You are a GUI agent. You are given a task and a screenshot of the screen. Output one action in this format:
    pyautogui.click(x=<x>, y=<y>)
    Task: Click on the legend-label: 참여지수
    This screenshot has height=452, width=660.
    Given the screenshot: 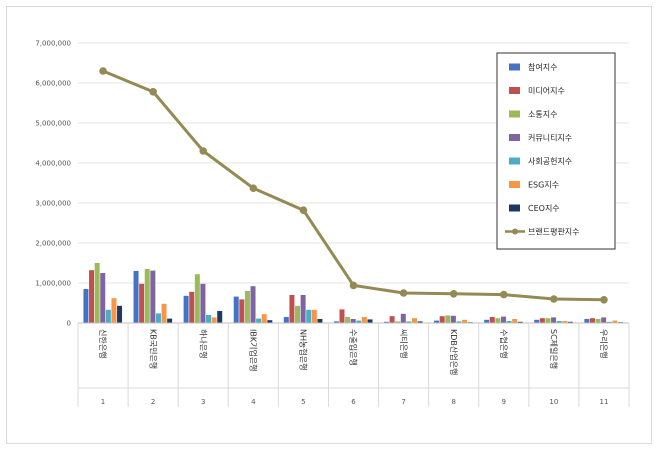 What is the action you would take?
    pyautogui.click(x=542, y=67)
    